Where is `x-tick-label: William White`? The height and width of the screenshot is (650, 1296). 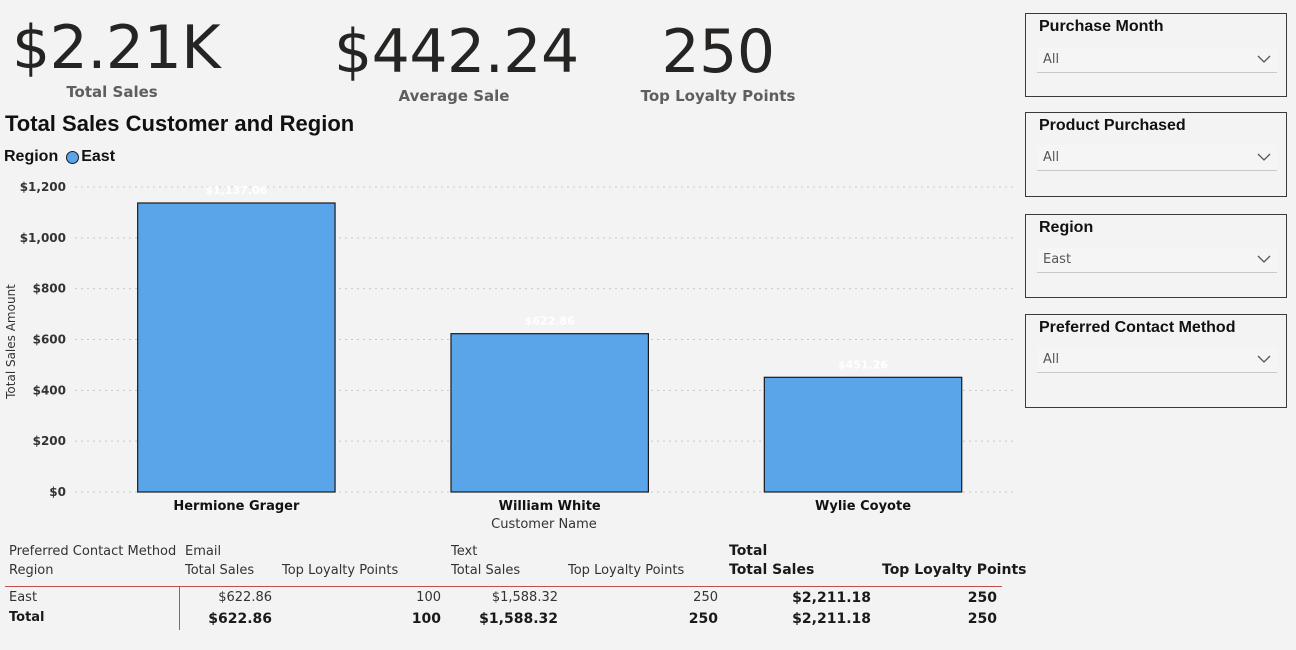
x-tick-label: William White is located at coordinates (550, 506).